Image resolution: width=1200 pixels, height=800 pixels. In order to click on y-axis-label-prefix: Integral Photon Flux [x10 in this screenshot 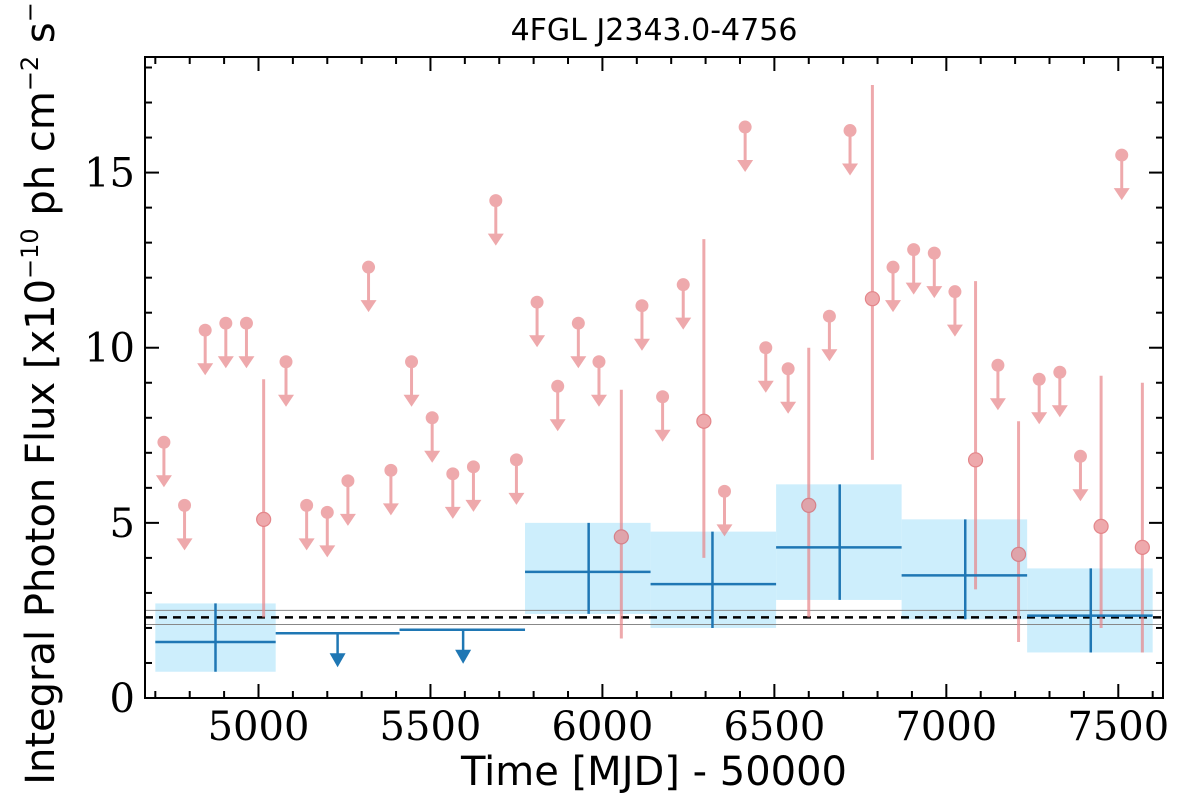, I will do `click(41, 532)`.